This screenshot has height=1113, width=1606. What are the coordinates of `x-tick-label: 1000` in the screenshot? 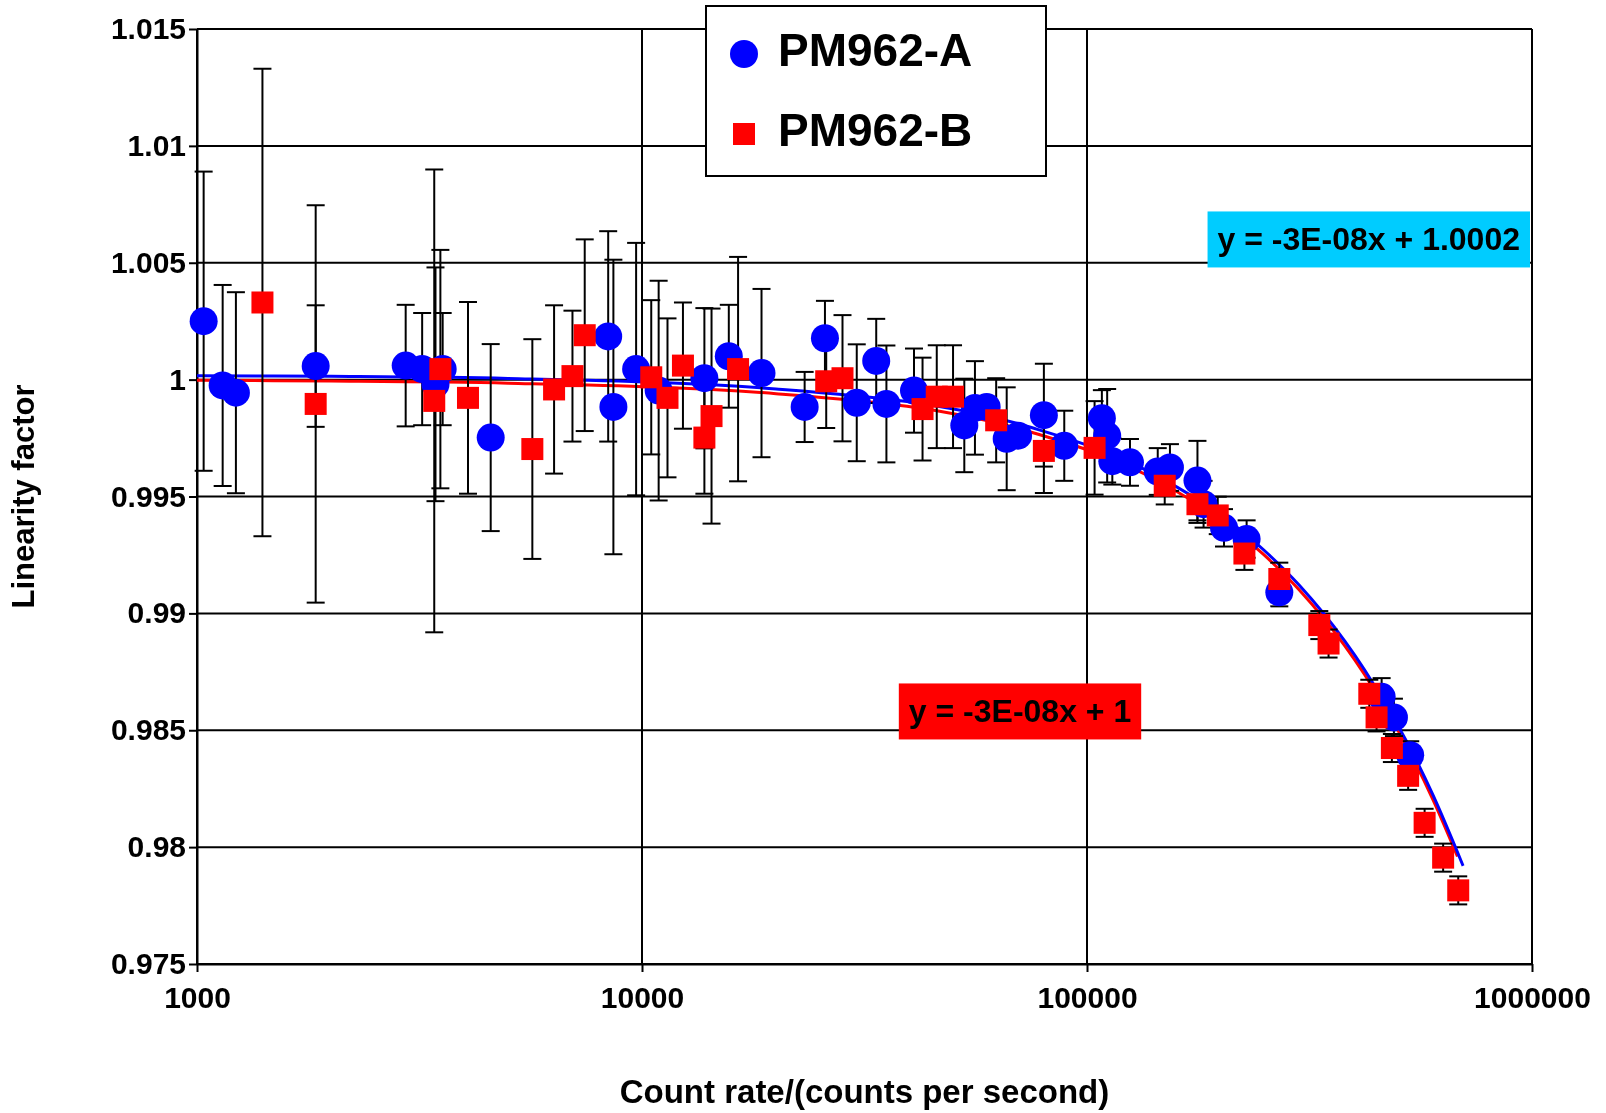 It's located at (197, 997).